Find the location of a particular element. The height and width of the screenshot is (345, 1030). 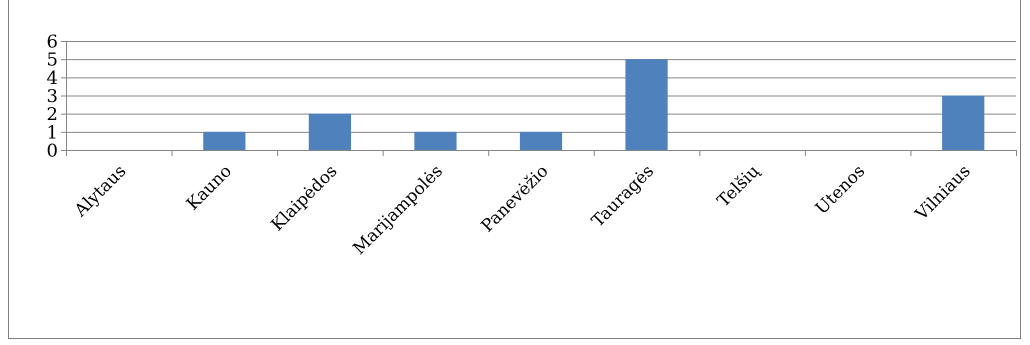

y-tick-label: 1 is located at coordinates (52, 132).